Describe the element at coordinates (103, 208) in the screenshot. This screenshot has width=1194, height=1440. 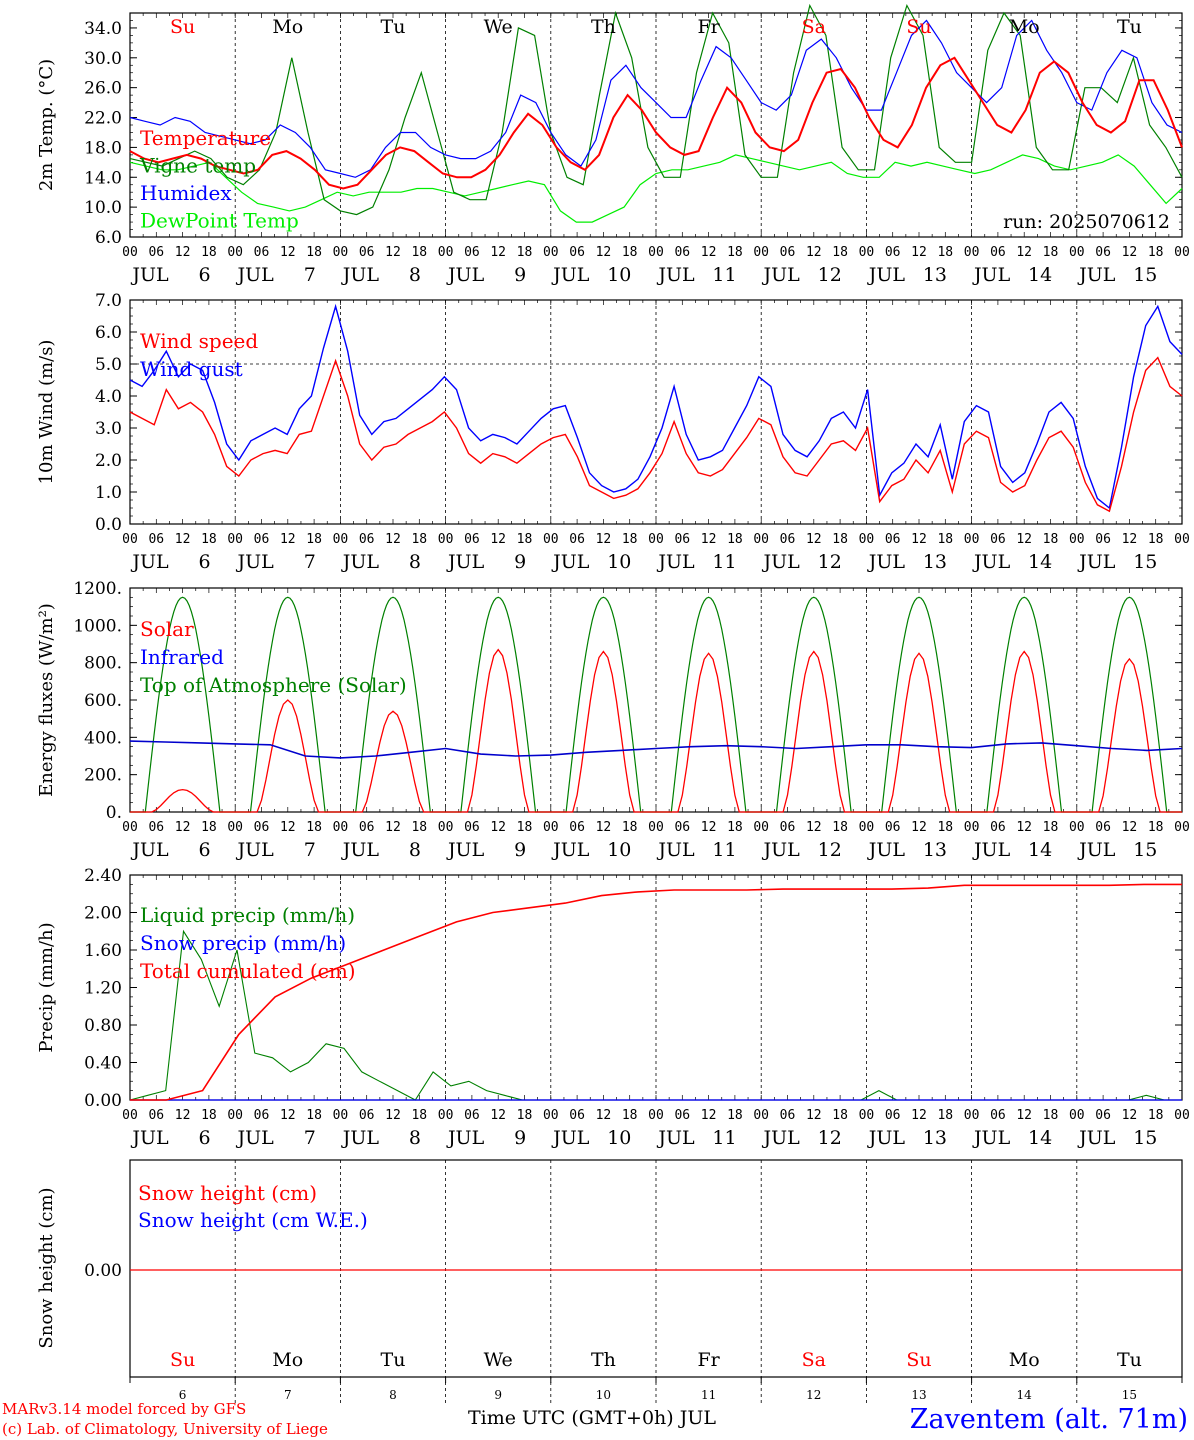
I see `y-tick-label: 10.0` at that location.